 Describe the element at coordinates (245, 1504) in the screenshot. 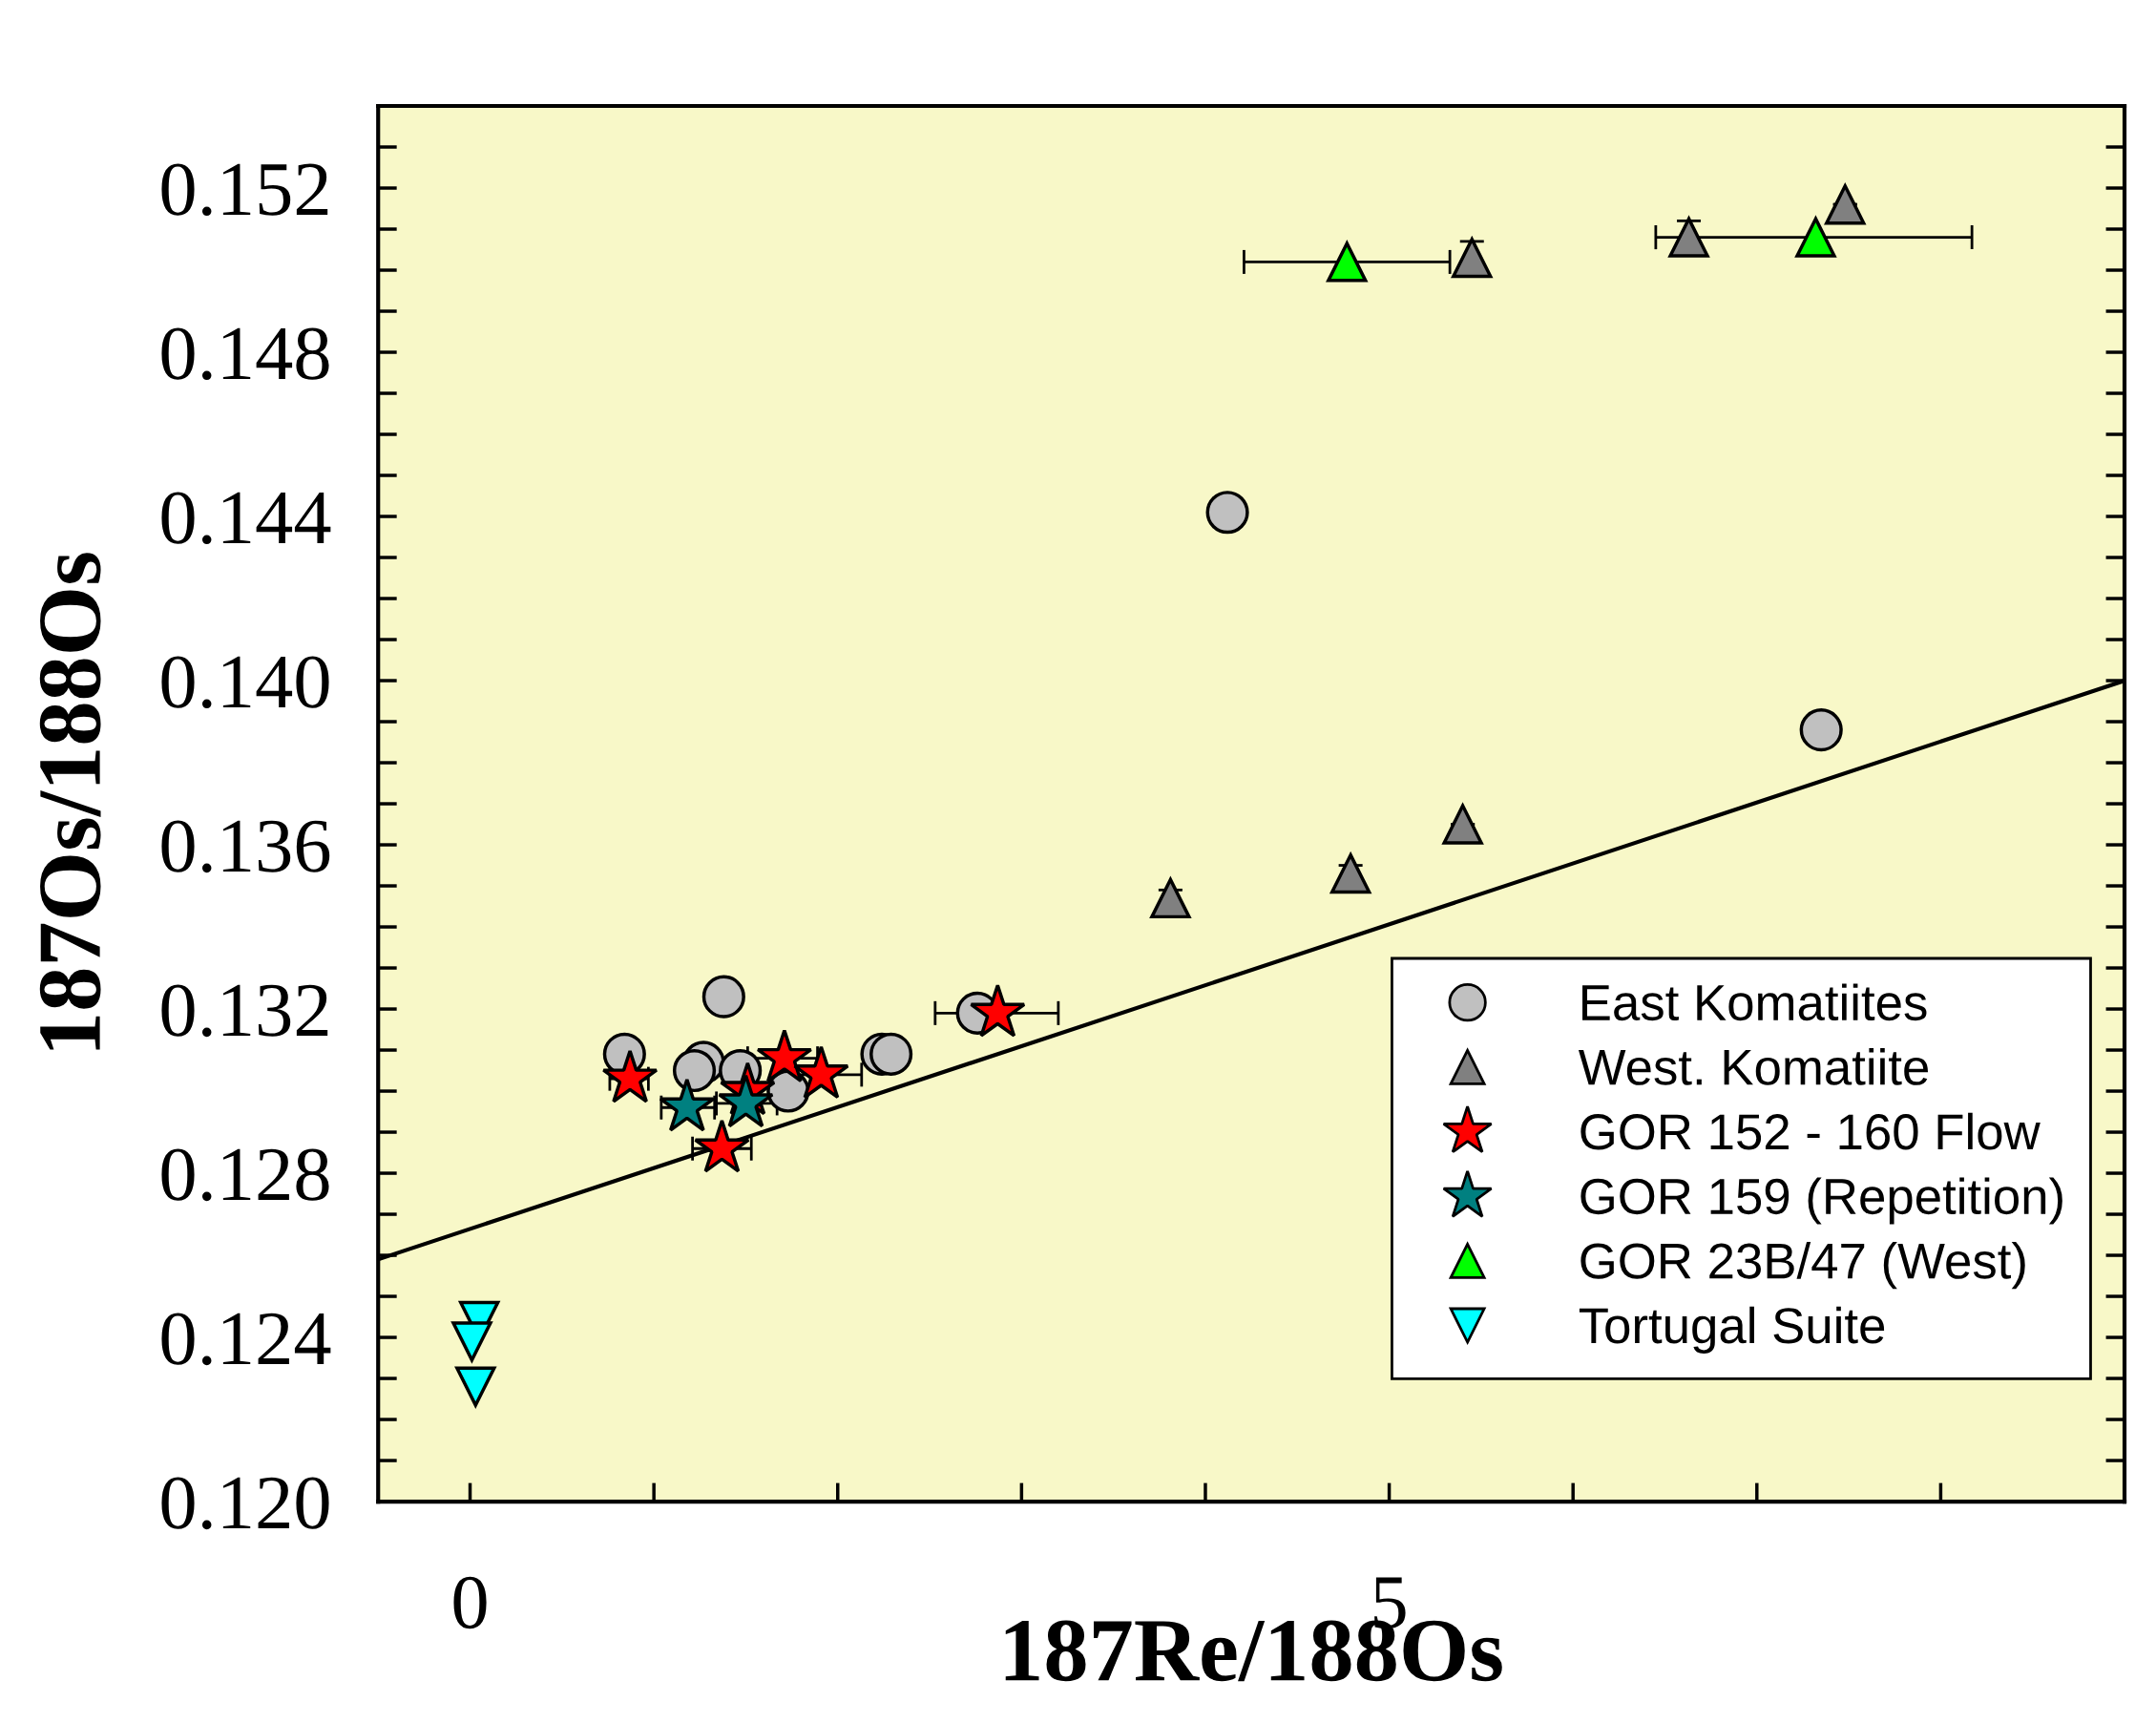

I see `y-tick-label: 0.120` at that location.